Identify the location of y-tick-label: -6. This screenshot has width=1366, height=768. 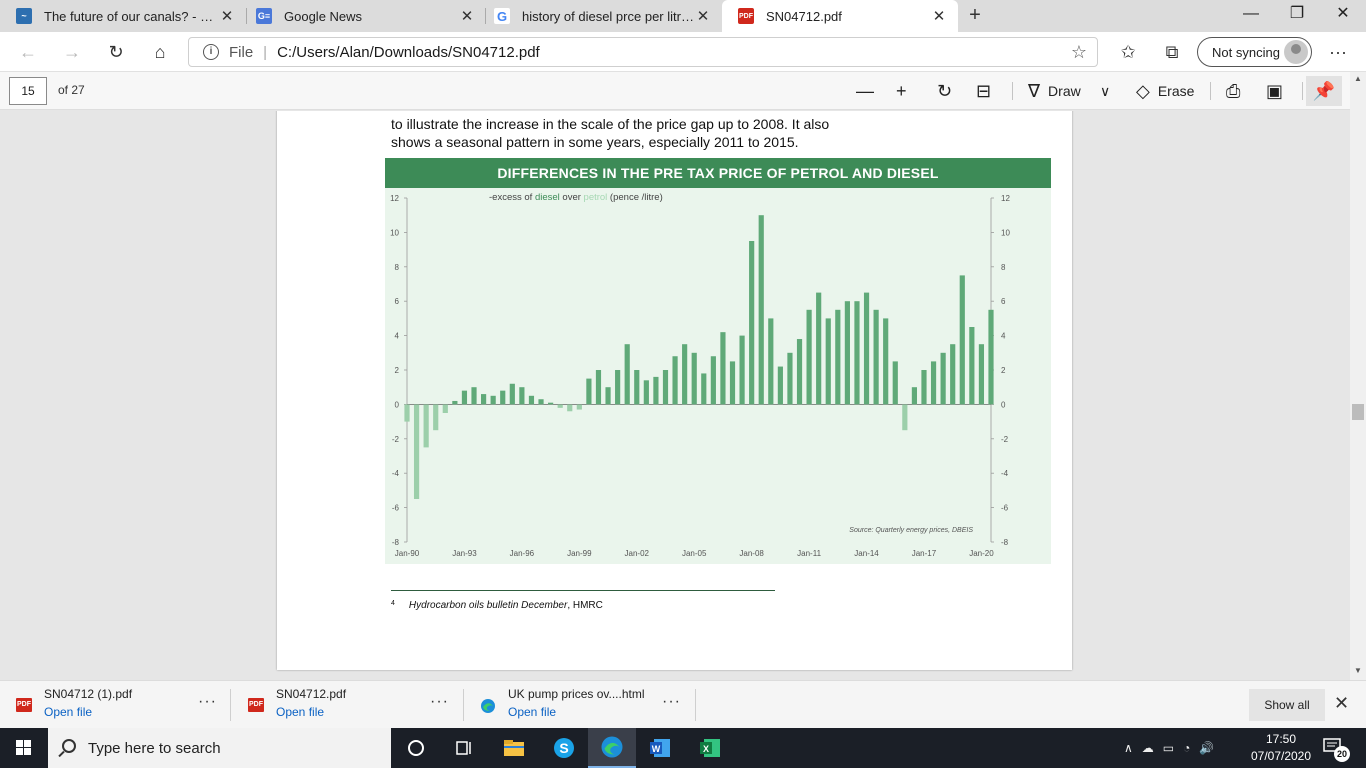
(1005, 508).